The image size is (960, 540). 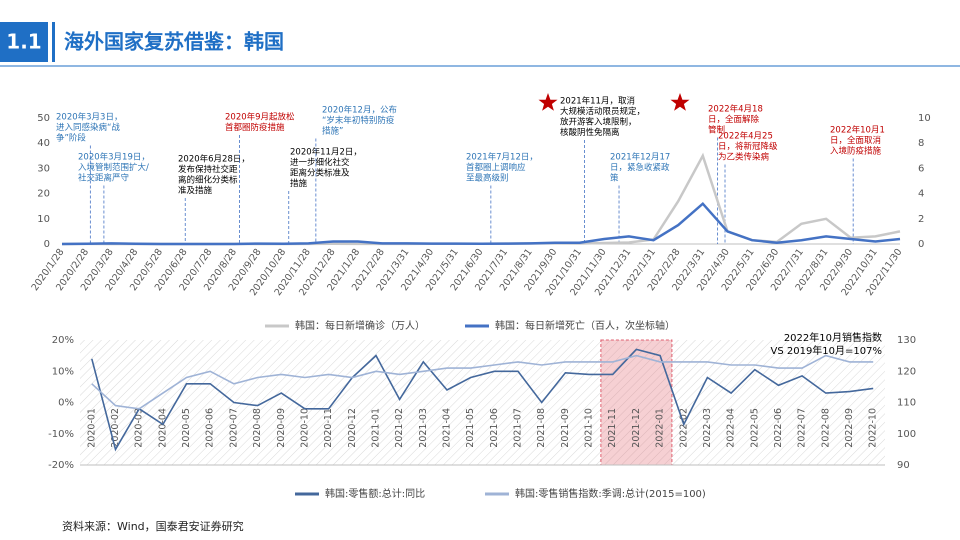 I want to click on legend-label: 韩国：每日新增确诊（万人）, so click(x=360, y=325).